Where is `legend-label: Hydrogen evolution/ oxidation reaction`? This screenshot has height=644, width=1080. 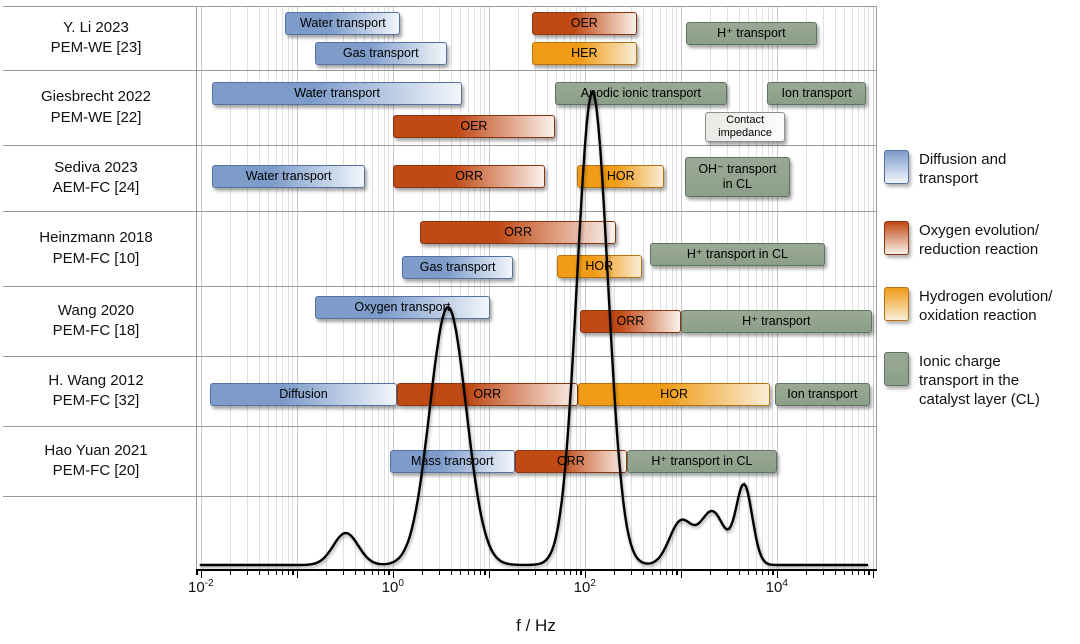 legend-label: Hydrogen evolution/ oxidation reaction is located at coordinates (986, 306).